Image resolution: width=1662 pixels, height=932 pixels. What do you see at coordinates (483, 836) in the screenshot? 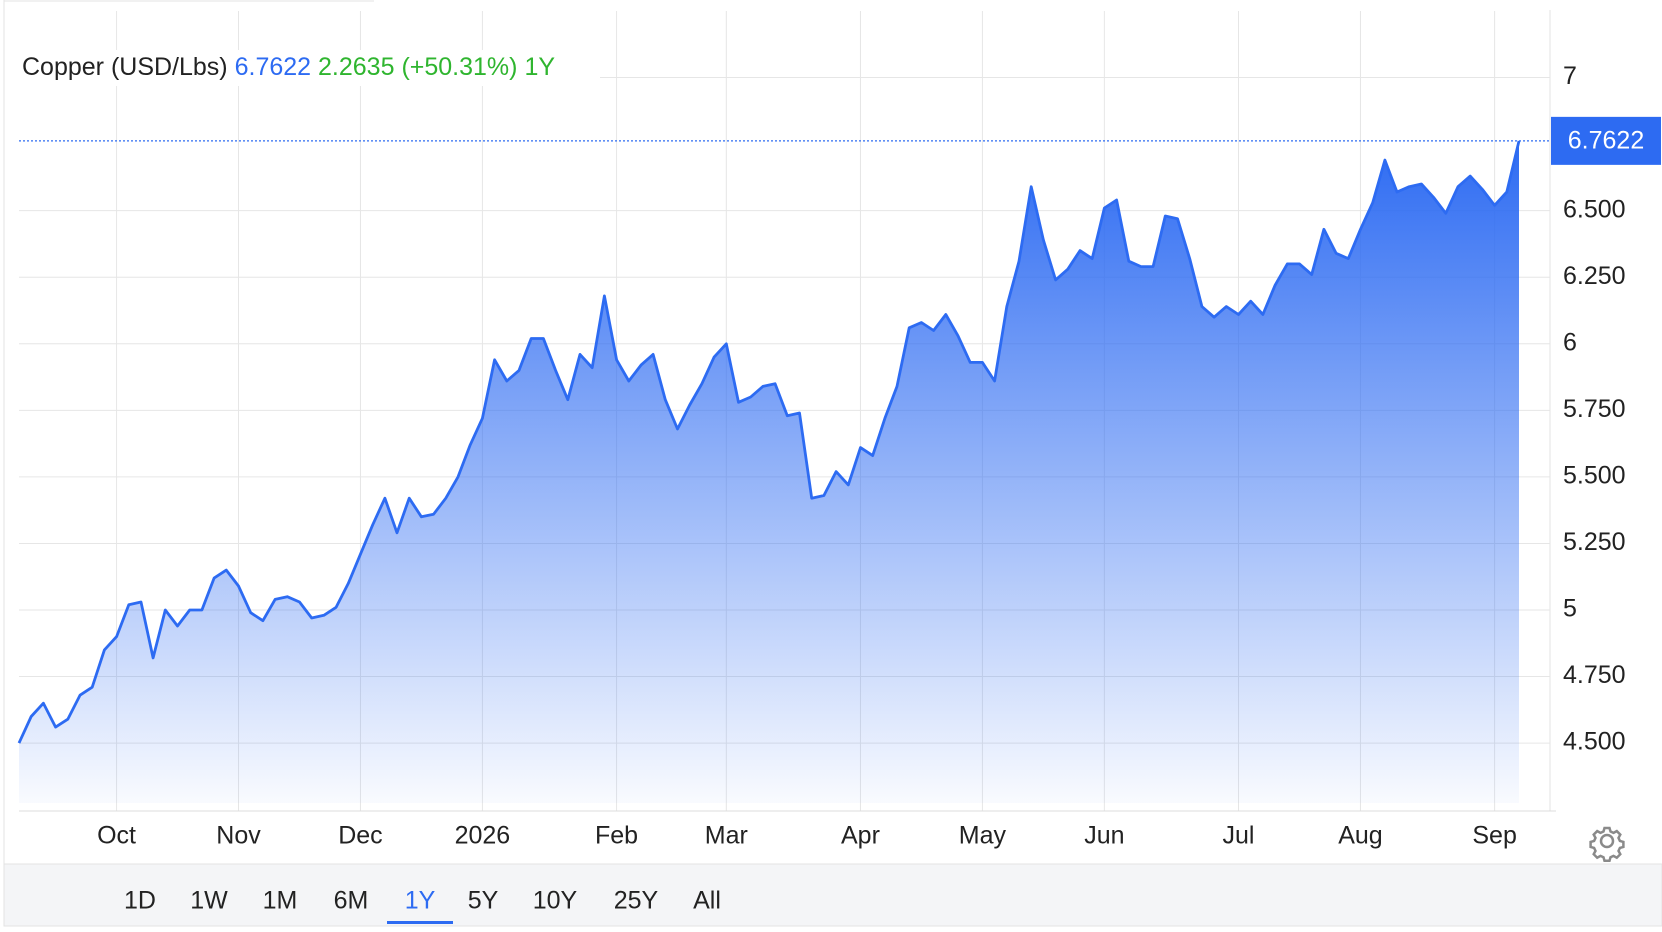
I see `x-tick-label: 2026` at bounding box center [483, 836].